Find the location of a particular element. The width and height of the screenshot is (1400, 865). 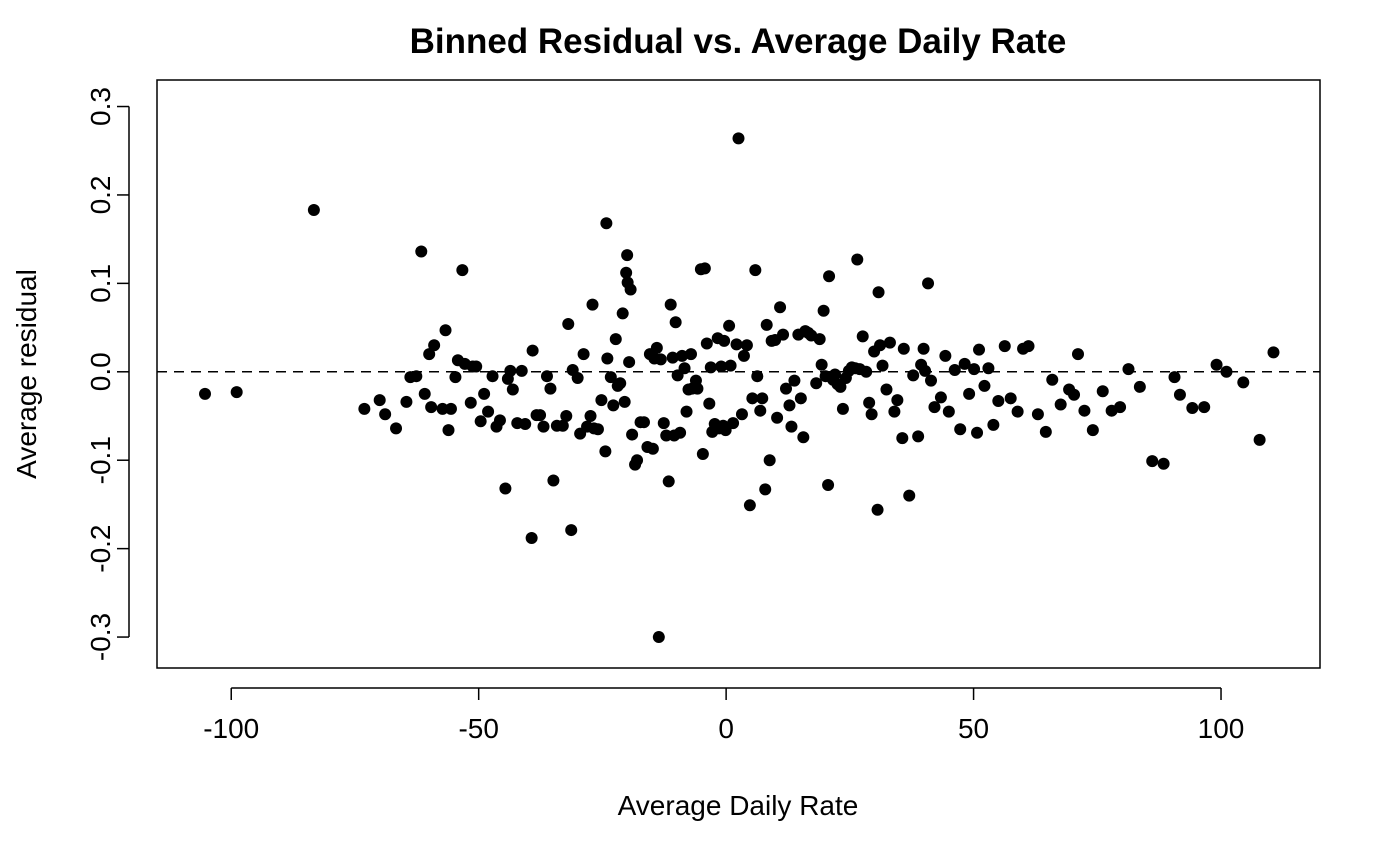

x-tick-label: -100 is located at coordinates (231, 728).